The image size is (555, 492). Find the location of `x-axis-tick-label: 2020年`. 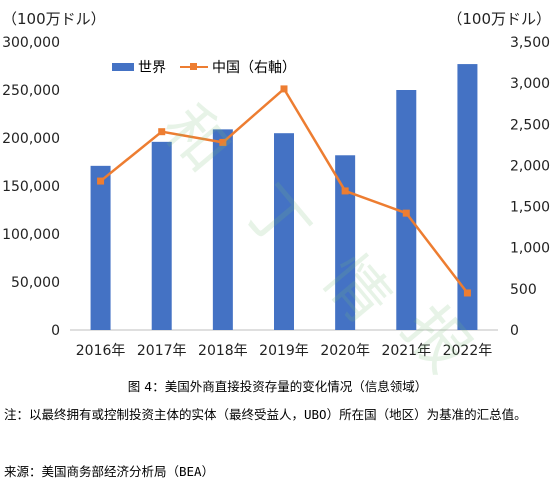

x-axis-tick-label: 2020年 is located at coordinates (345, 351).